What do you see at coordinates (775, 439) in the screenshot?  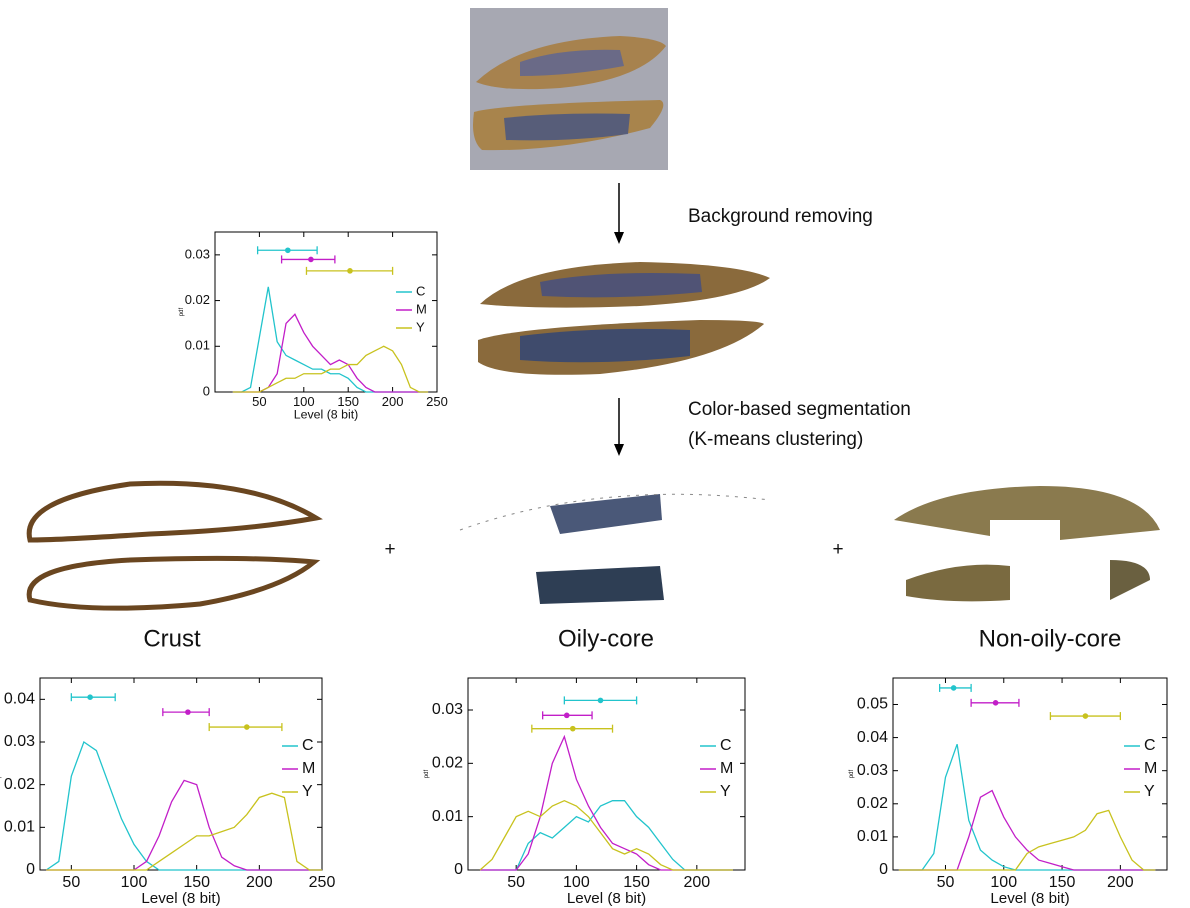 I see `step-label: (K-means clustering)` at bounding box center [775, 439].